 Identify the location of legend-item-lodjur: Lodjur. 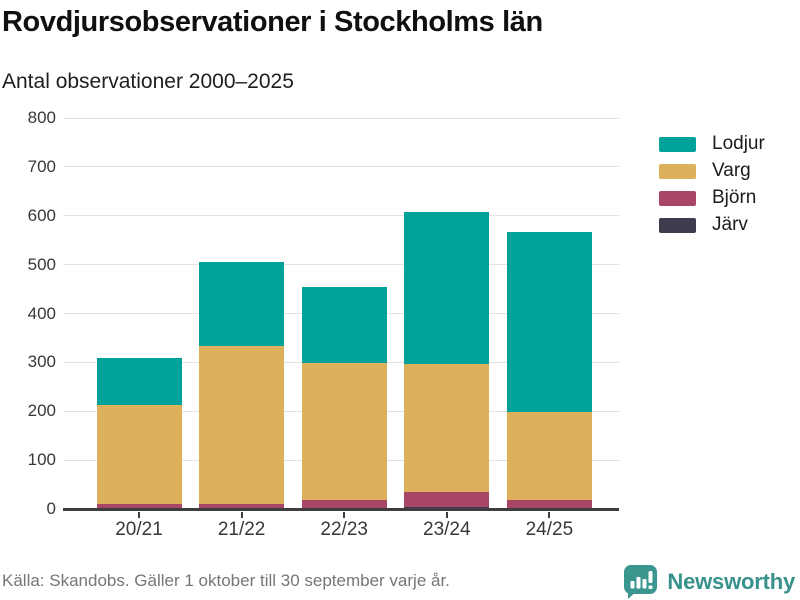
(712, 143).